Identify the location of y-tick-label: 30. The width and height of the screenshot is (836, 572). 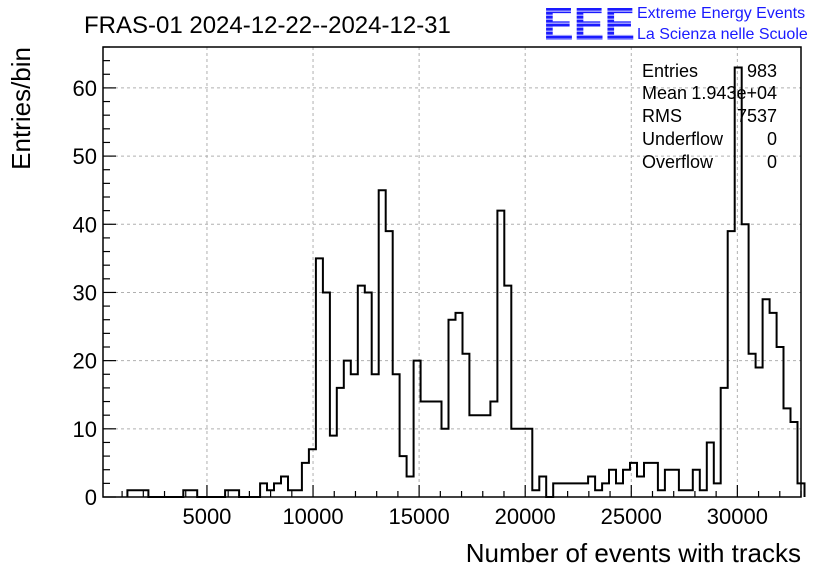
(85, 292).